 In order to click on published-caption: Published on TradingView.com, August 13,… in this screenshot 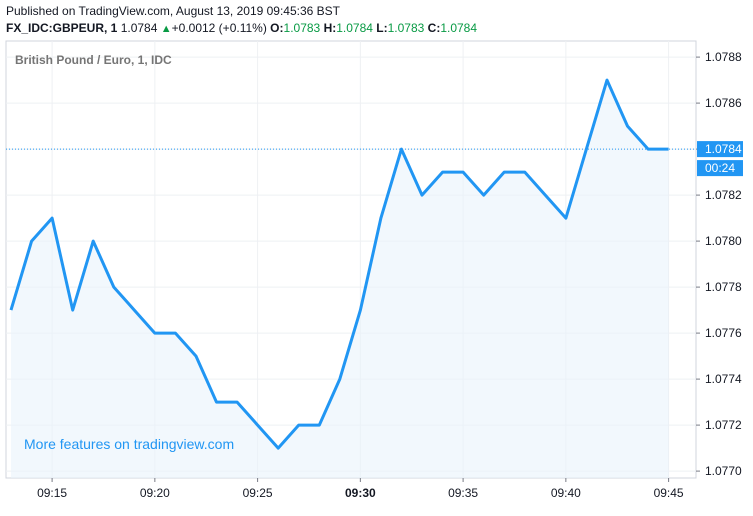, I will do `click(173, 11)`.